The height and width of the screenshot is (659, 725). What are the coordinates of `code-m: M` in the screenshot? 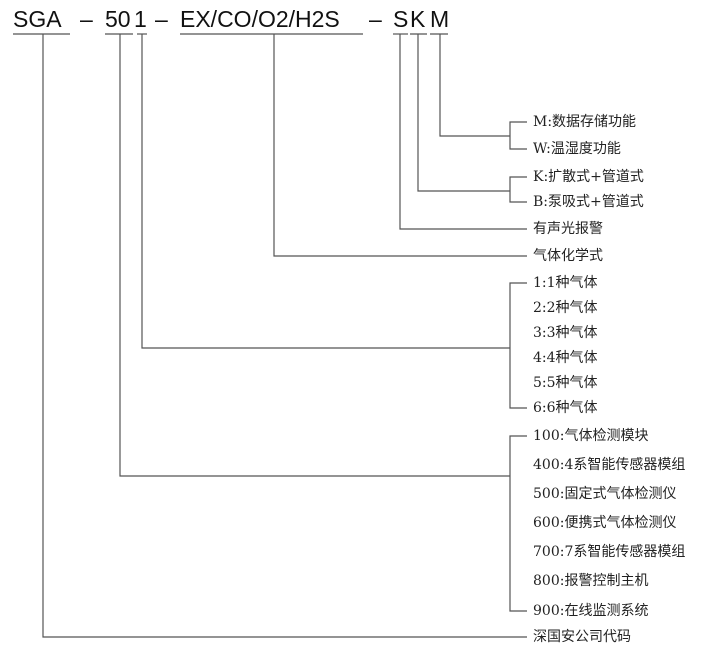 It's located at (440, 19).